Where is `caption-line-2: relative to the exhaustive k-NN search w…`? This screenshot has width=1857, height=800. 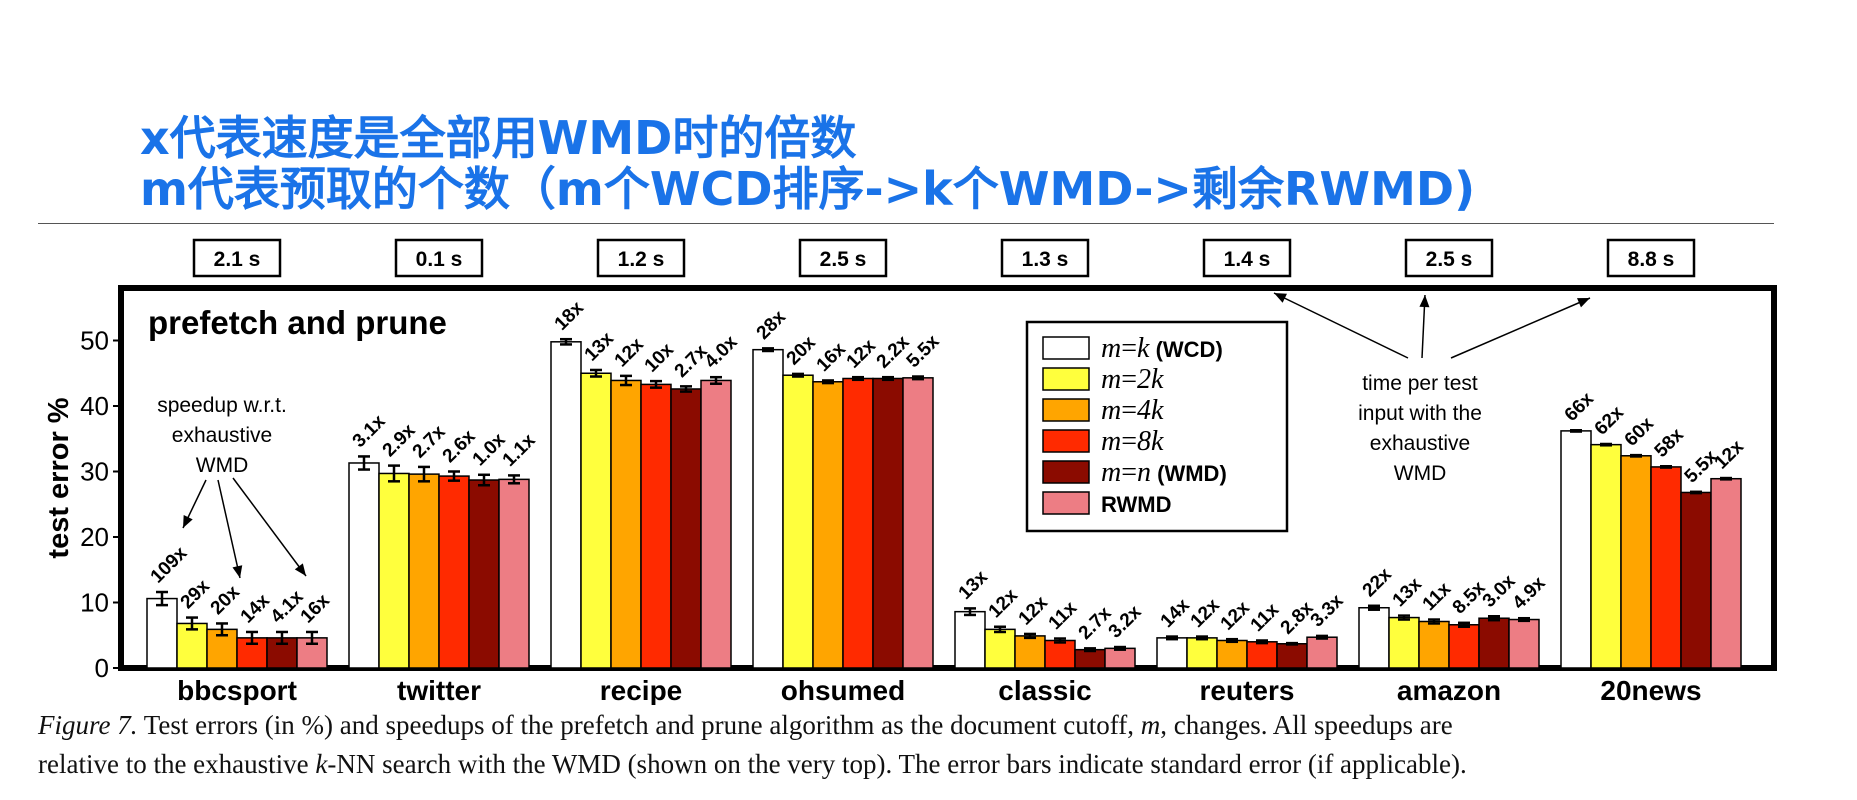 caption-line-2: relative to the exhaustive k-NN search w… is located at coordinates (928, 764).